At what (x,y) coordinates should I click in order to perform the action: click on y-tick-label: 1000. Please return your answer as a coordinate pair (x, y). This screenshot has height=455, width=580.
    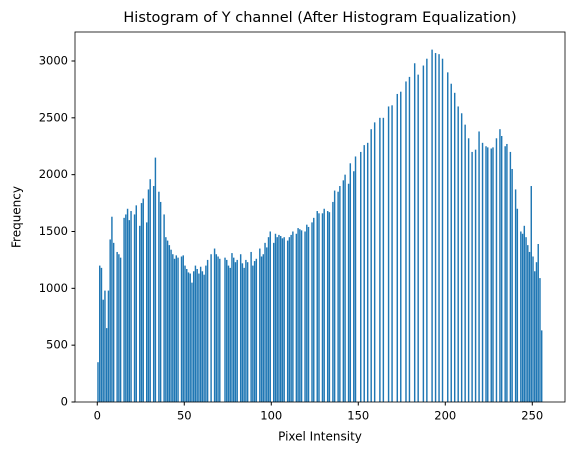
    Looking at the image, I should click on (53, 288).